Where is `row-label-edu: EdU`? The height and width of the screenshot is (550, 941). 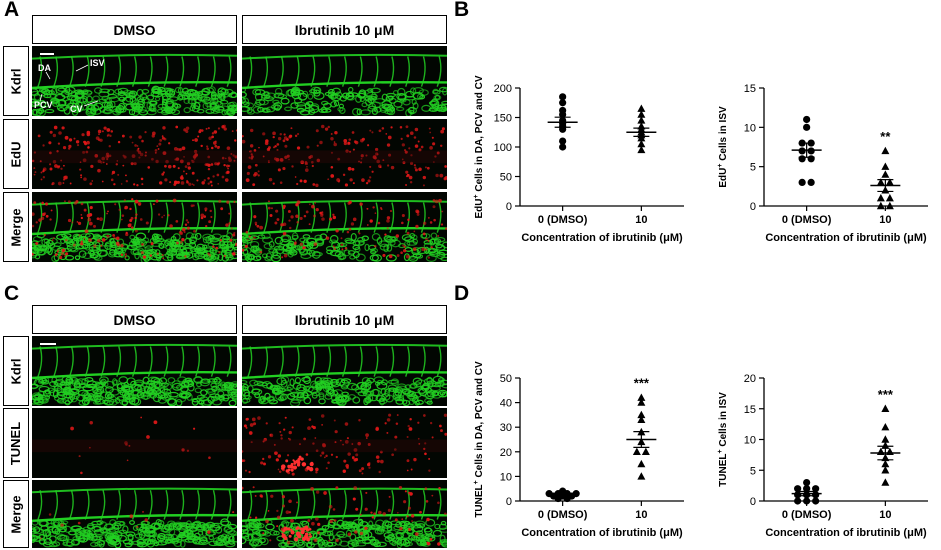 row-label-edu: EdU is located at coordinates (16, 154).